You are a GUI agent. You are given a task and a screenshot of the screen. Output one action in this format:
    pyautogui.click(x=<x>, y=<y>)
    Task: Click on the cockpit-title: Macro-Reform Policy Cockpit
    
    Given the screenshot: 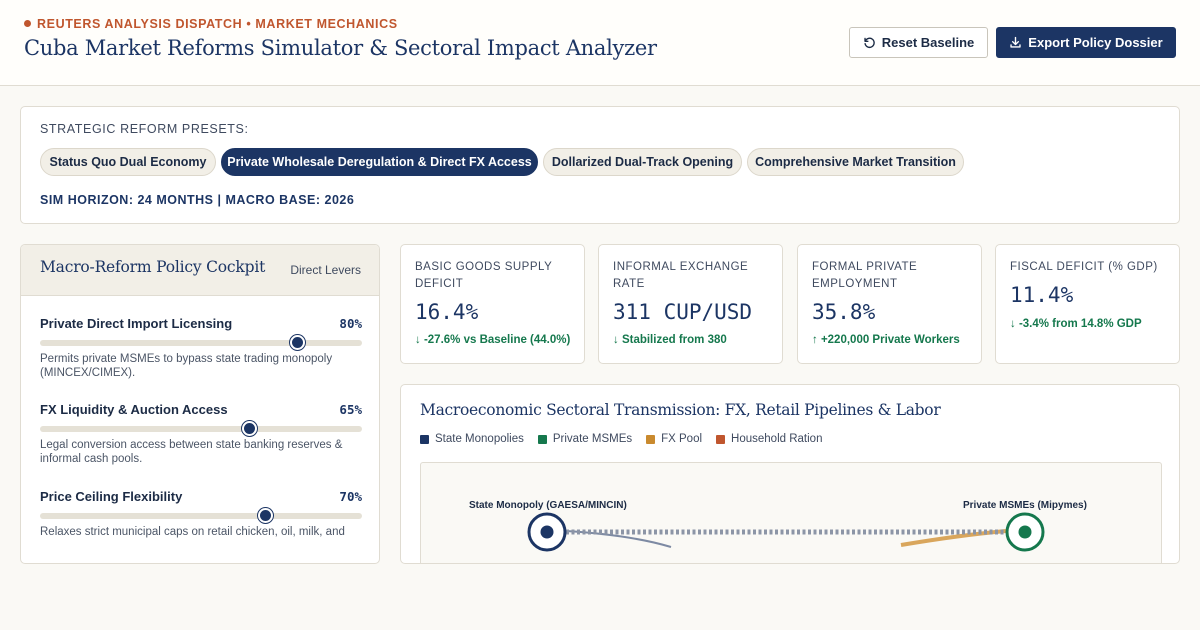 What is the action you would take?
    pyautogui.click(x=153, y=267)
    